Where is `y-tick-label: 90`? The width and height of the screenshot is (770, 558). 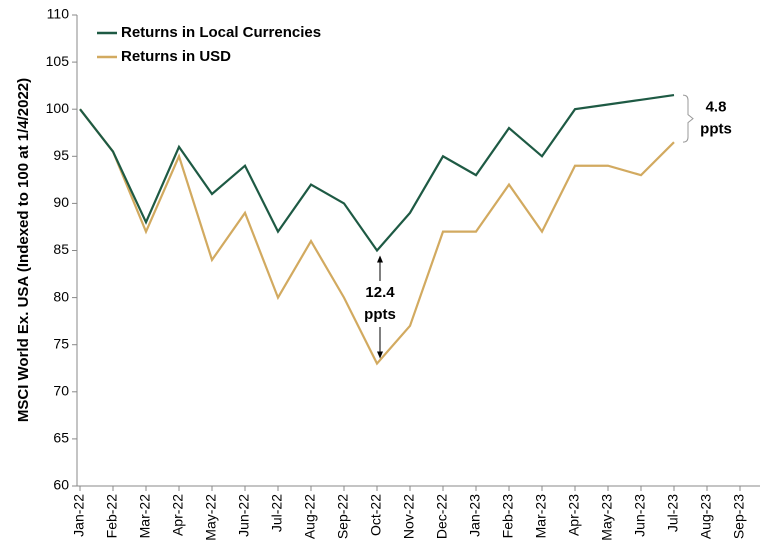
y-tick-label: 90 is located at coordinates (61, 202).